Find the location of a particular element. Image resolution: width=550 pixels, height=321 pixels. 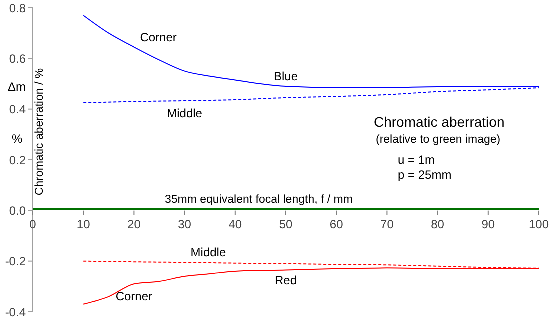

x-tick-label: 40 is located at coordinates (235, 224).